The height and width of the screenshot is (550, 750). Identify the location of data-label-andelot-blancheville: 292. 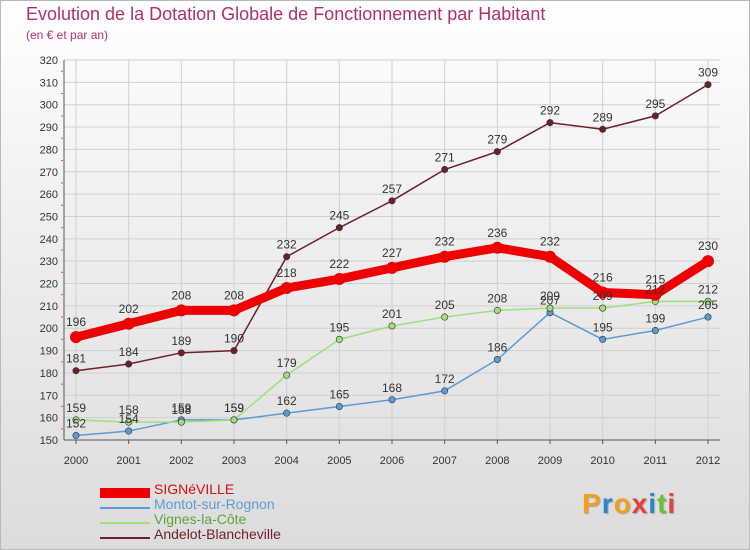
(550, 111).